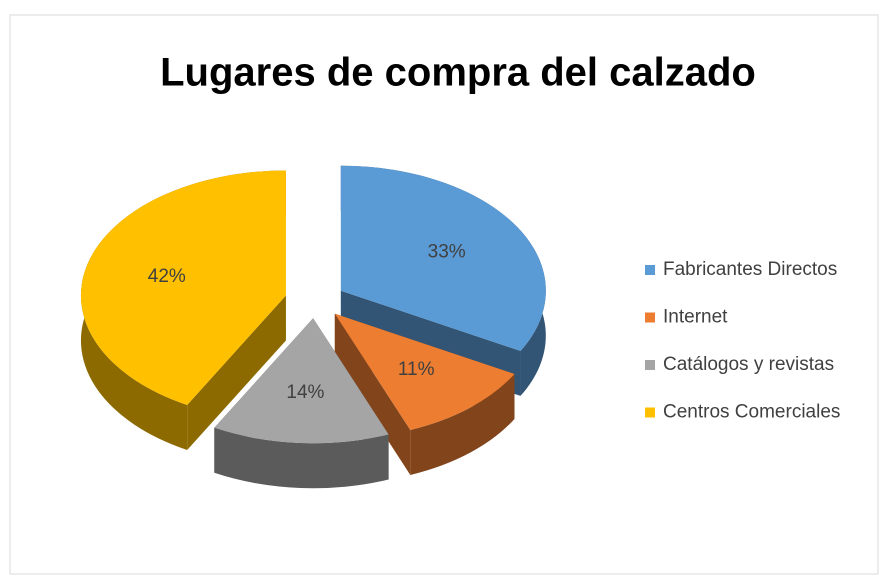 The image size is (879, 575). What do you see at coordinates (750, 269) in the screenshot?
I see `legend-label: Fabricantes Directos` at bounding box center [750, 269].